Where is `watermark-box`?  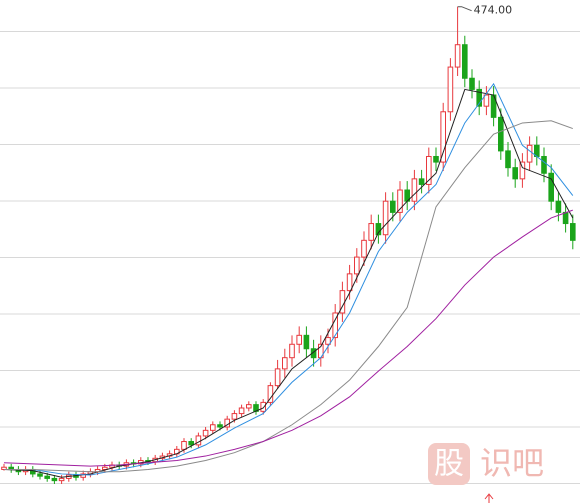
watermark-box is located at coordinates (449, 464).